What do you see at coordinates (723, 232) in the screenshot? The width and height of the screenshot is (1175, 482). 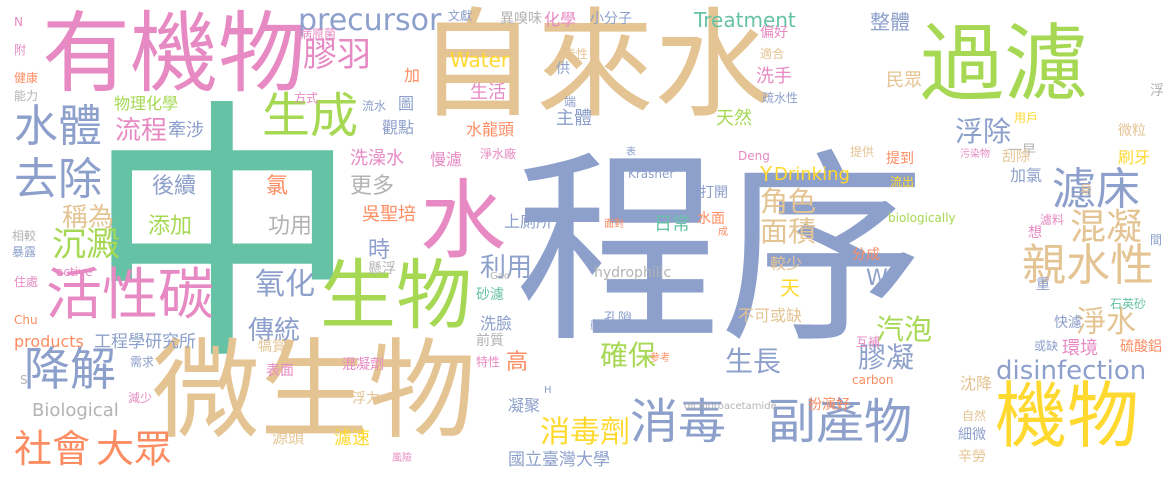 I see `word: 成` at bounding box center [723, 232].